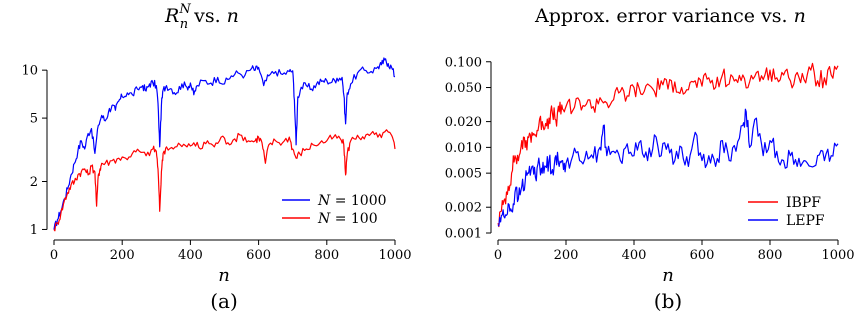 Image resolution: width=859 pixels, height=324 pixels. I want to click on y-tick-label: 2, so click(34, 182).